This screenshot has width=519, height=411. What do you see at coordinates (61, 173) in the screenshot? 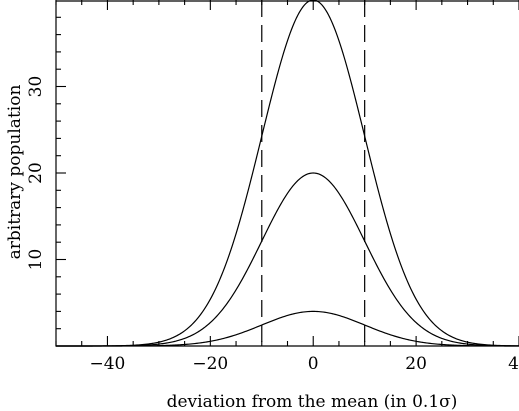
I see `y-axis-ticks` at bounding box center [61, 173].